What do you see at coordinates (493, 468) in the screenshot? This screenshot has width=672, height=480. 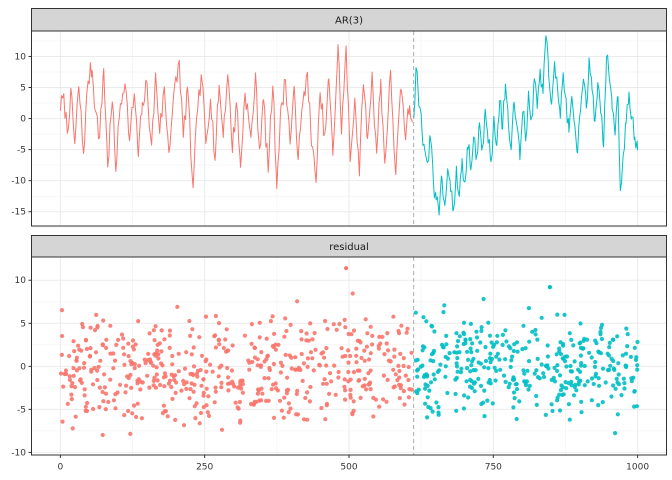 I see `x-tick-label: 750` at bounding box center [493, 468].